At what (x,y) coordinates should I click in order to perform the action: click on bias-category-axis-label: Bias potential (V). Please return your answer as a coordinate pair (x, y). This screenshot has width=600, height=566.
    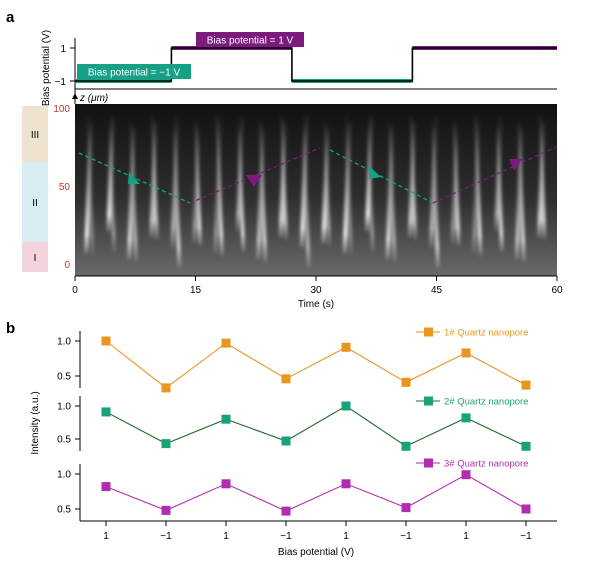
    Looking at the image, I should click on (316, 552).